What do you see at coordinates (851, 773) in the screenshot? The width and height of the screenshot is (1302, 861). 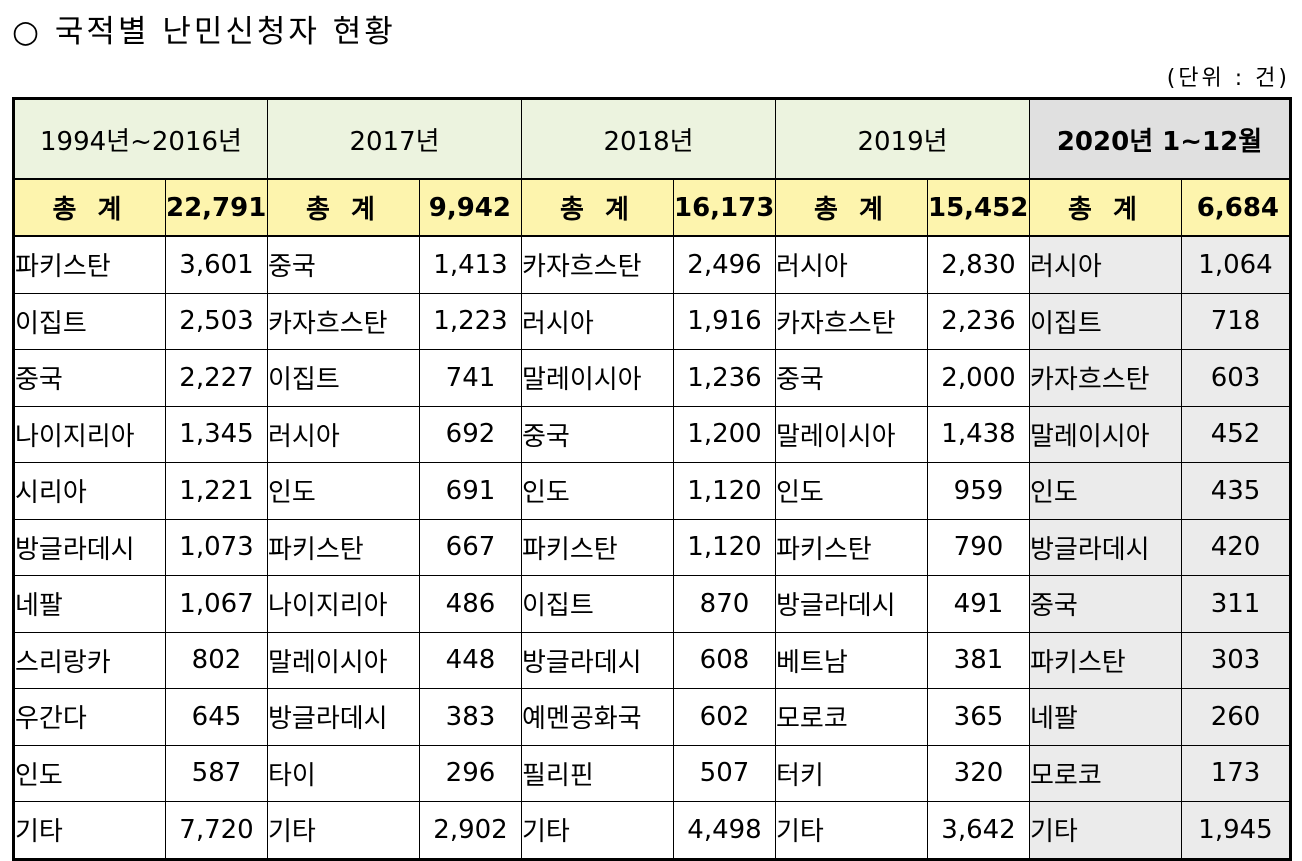 I see `country-cell: 터키` at bounding box center [851, 773].